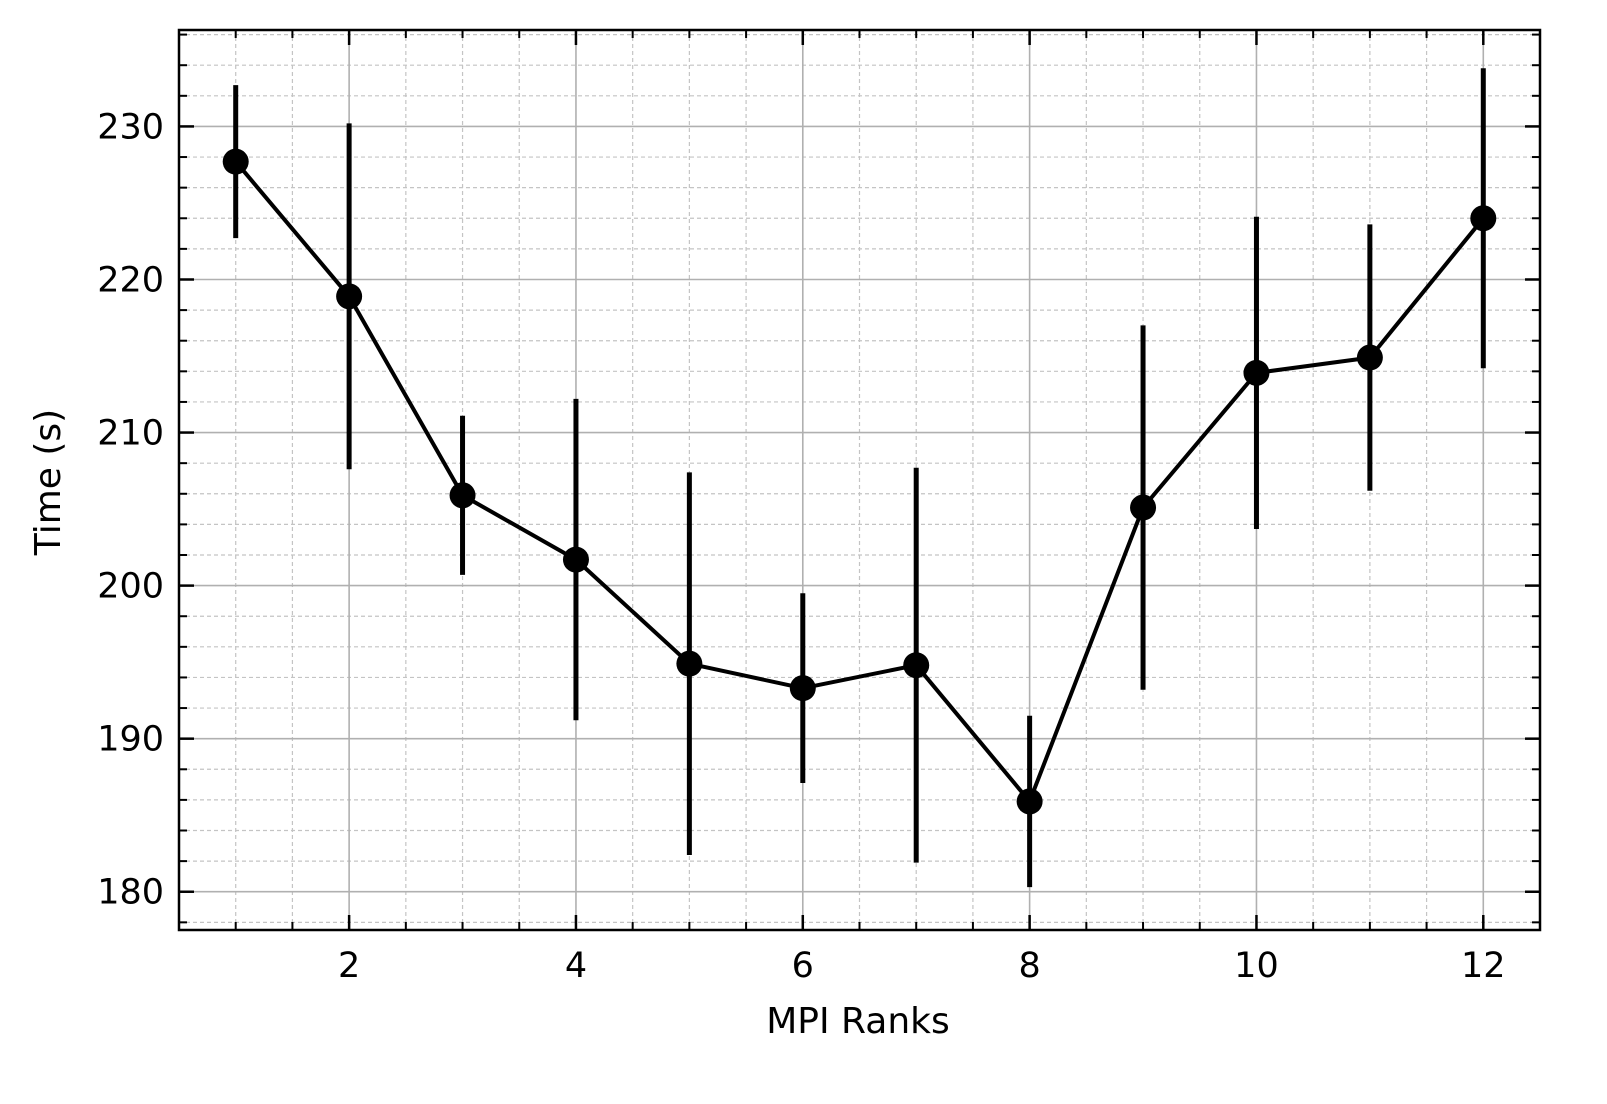 The height and width of the screenshot is (1104, 1607). I want to click on x-tick-label: 10, so click(1256, 966).